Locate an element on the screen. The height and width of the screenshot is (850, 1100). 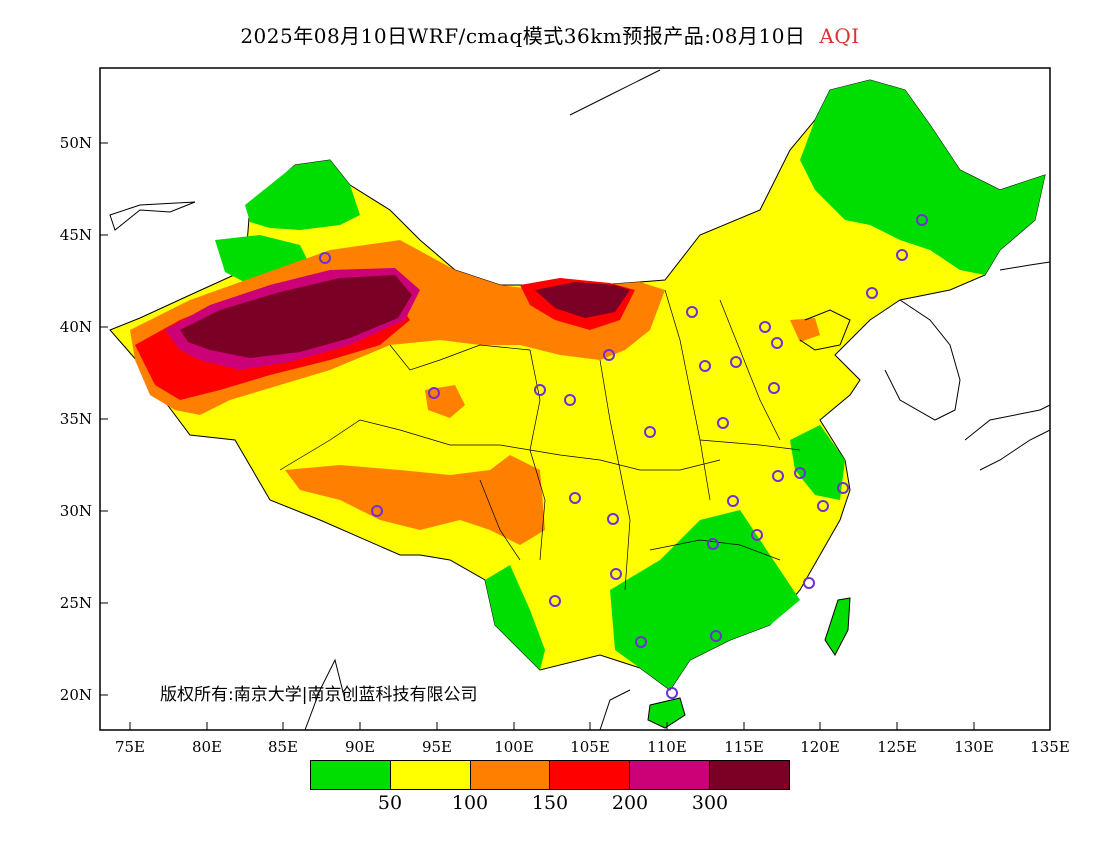
bohai-coast is located at coordinates (825, 330).